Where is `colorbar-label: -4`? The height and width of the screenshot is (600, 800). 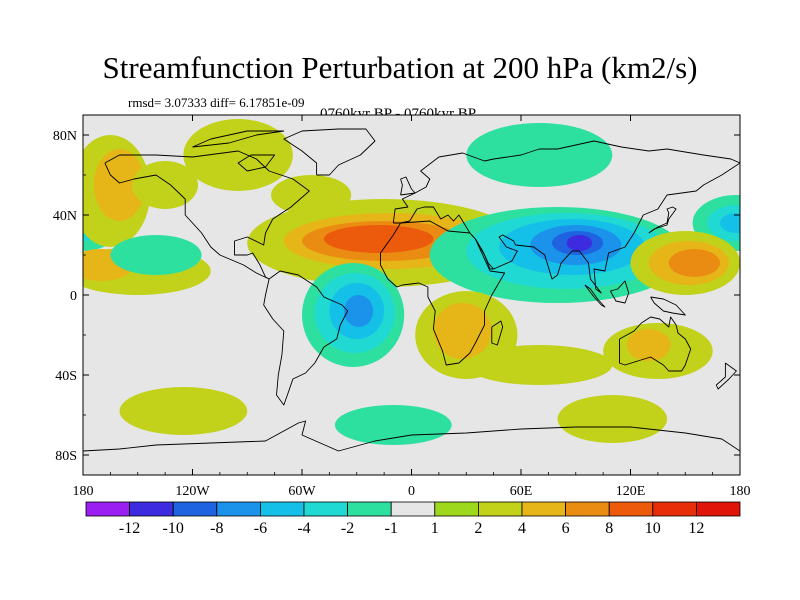
colorbar-label: -4 is located at coordinates (303, 528).